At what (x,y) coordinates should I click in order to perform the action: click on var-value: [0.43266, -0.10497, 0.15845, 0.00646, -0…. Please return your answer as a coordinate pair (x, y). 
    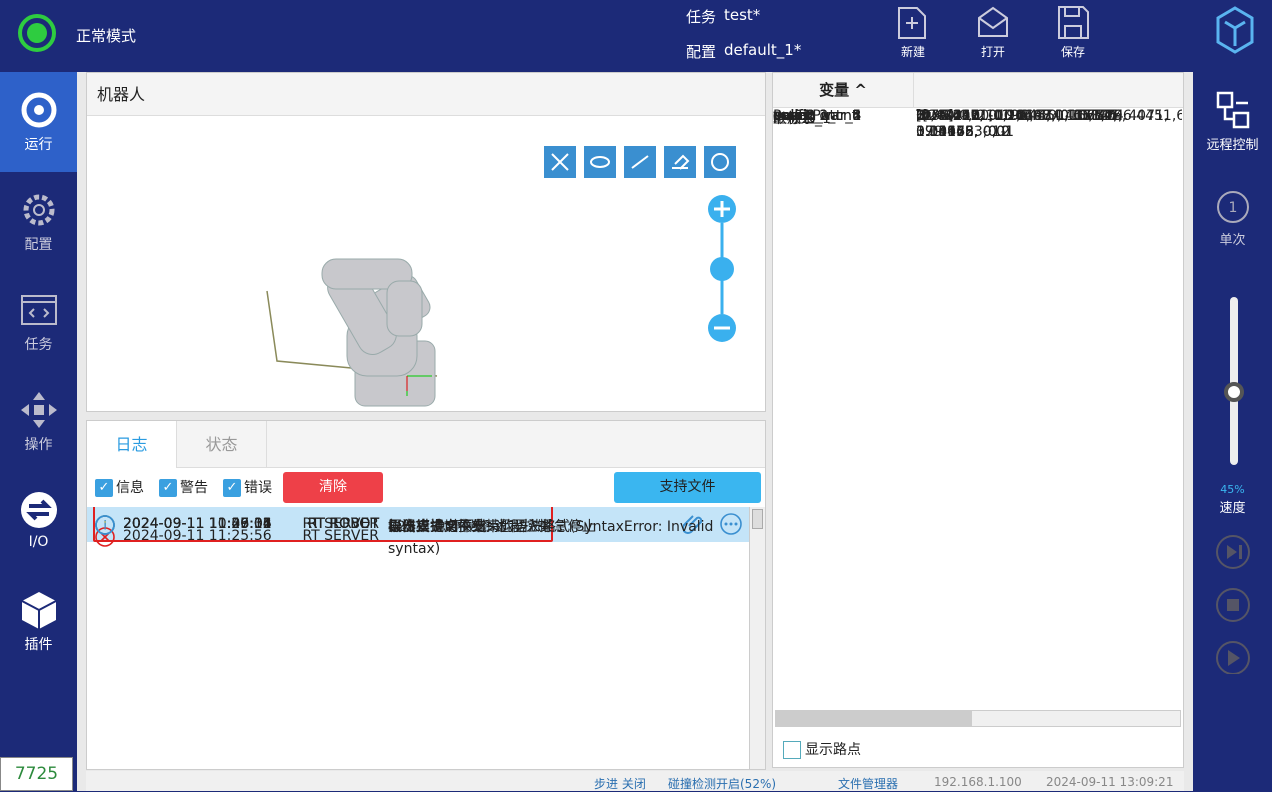
    Looking at the image, I should click on (1019, 124).